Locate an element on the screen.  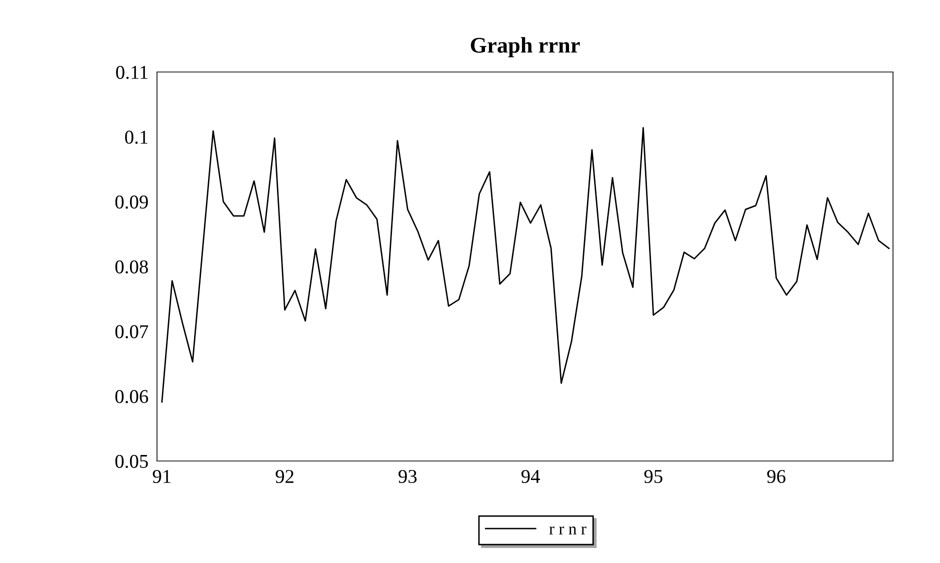
x-tick-label: 91 is located at coordinates (161, 477).